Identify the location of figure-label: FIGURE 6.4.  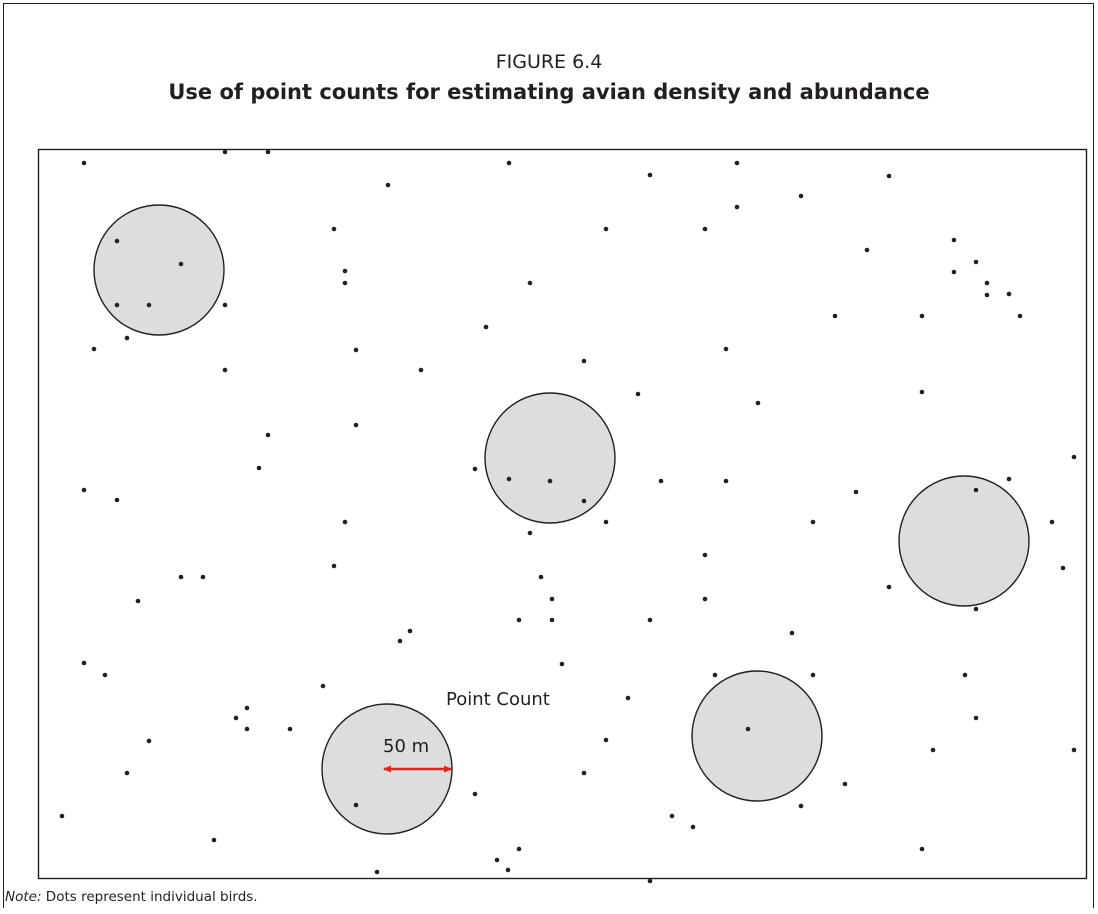
(549, 62).